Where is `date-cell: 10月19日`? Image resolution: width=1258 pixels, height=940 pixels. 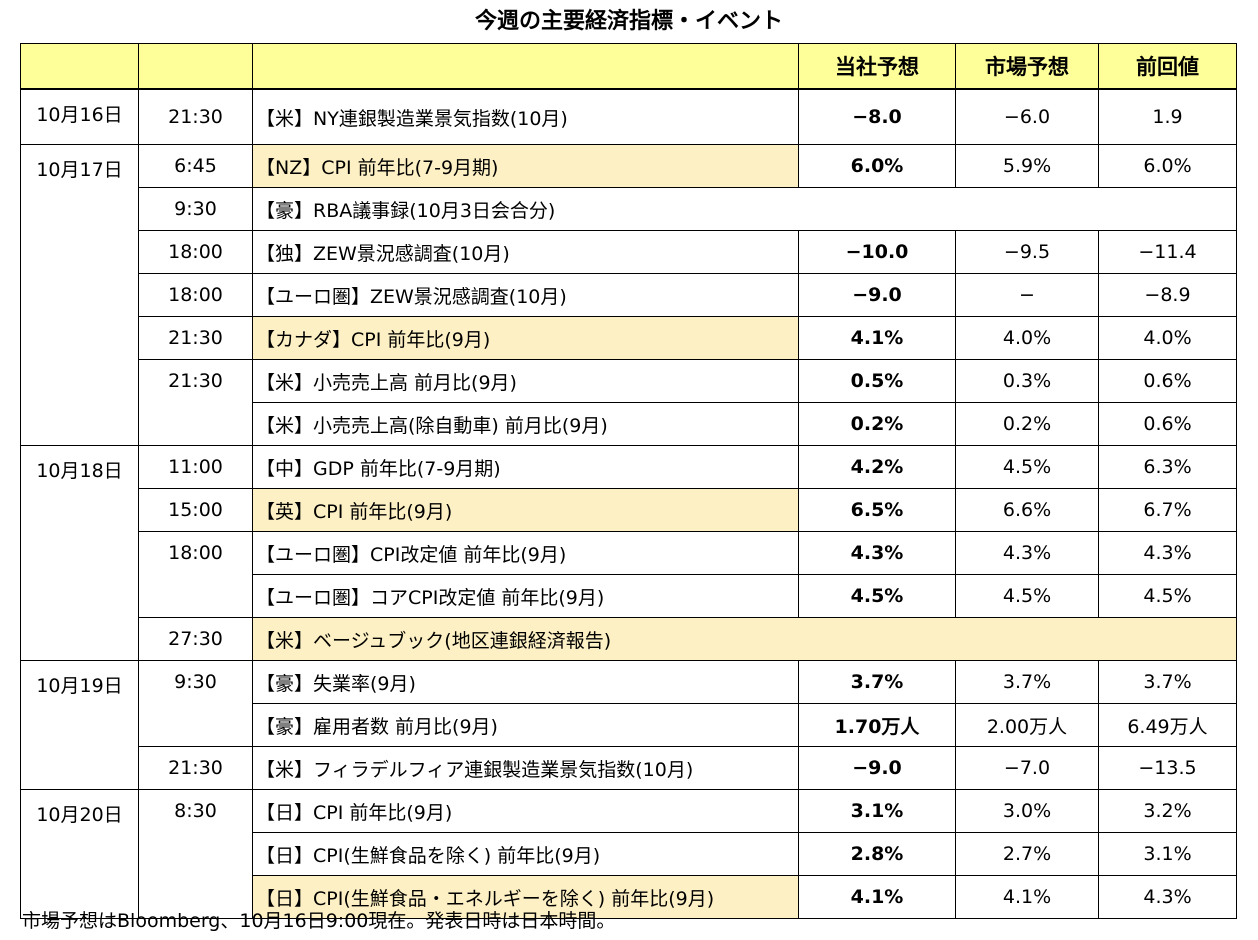 date-cell: 10月19日 is located at coordinates (79, 725).